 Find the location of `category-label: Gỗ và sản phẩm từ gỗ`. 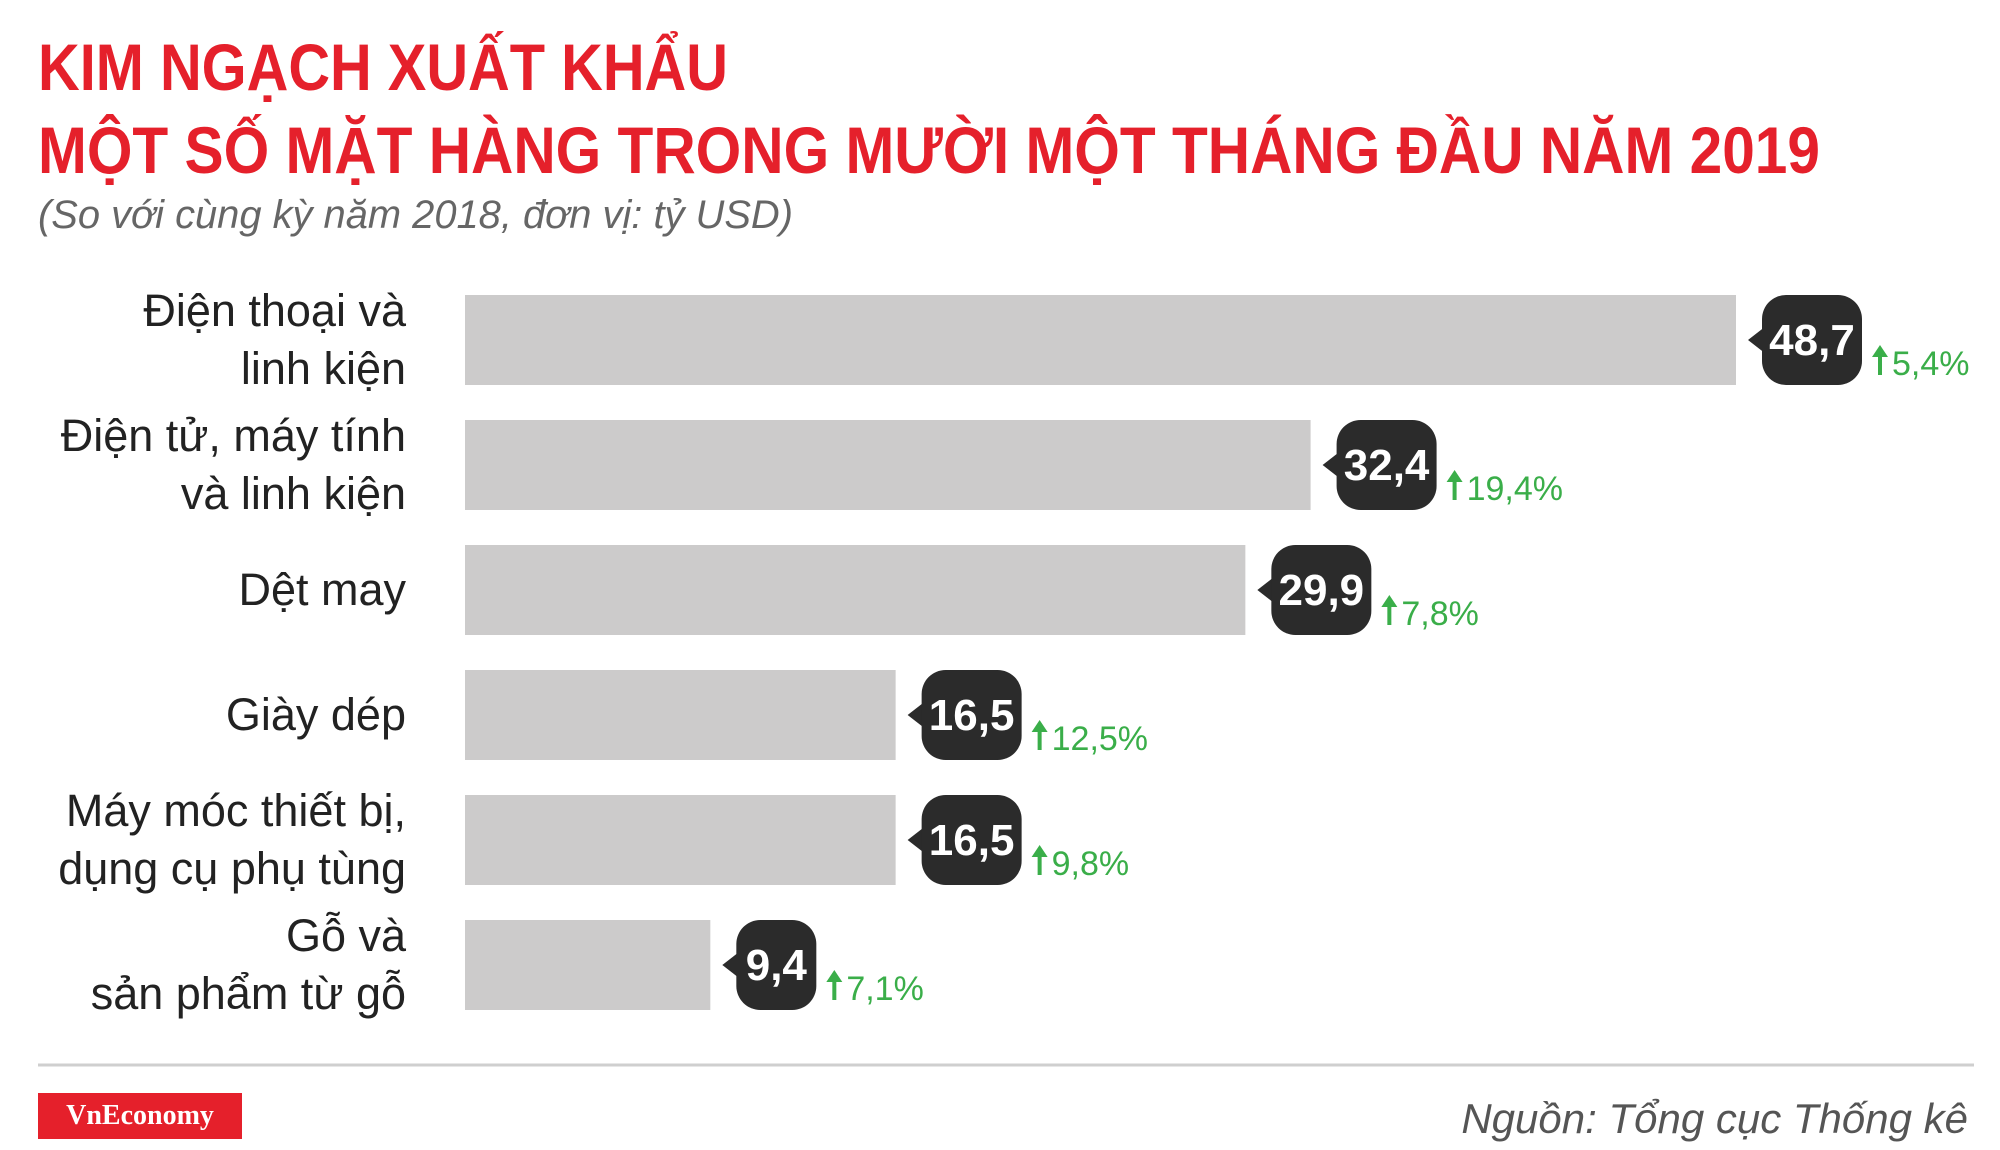

category-label: Gỗ và sản phẩm từ gỗ is located at coordinates (248, 964).